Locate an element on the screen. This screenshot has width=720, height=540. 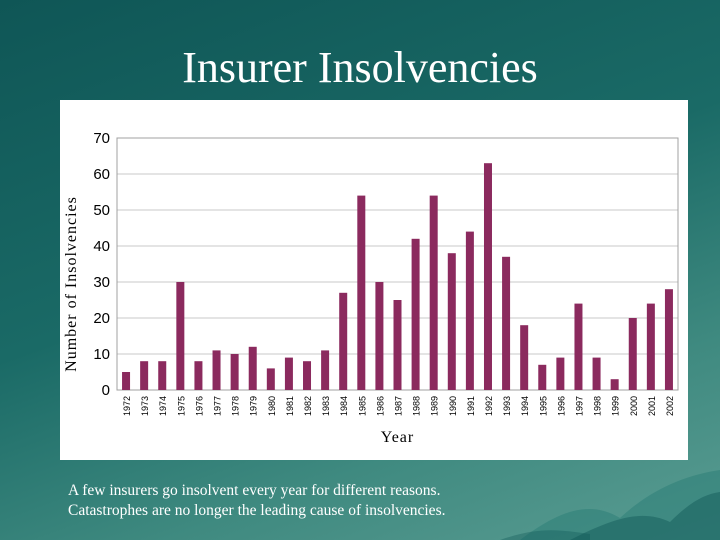
x-tick-label: 1986 is located at coordinates (380, 406).